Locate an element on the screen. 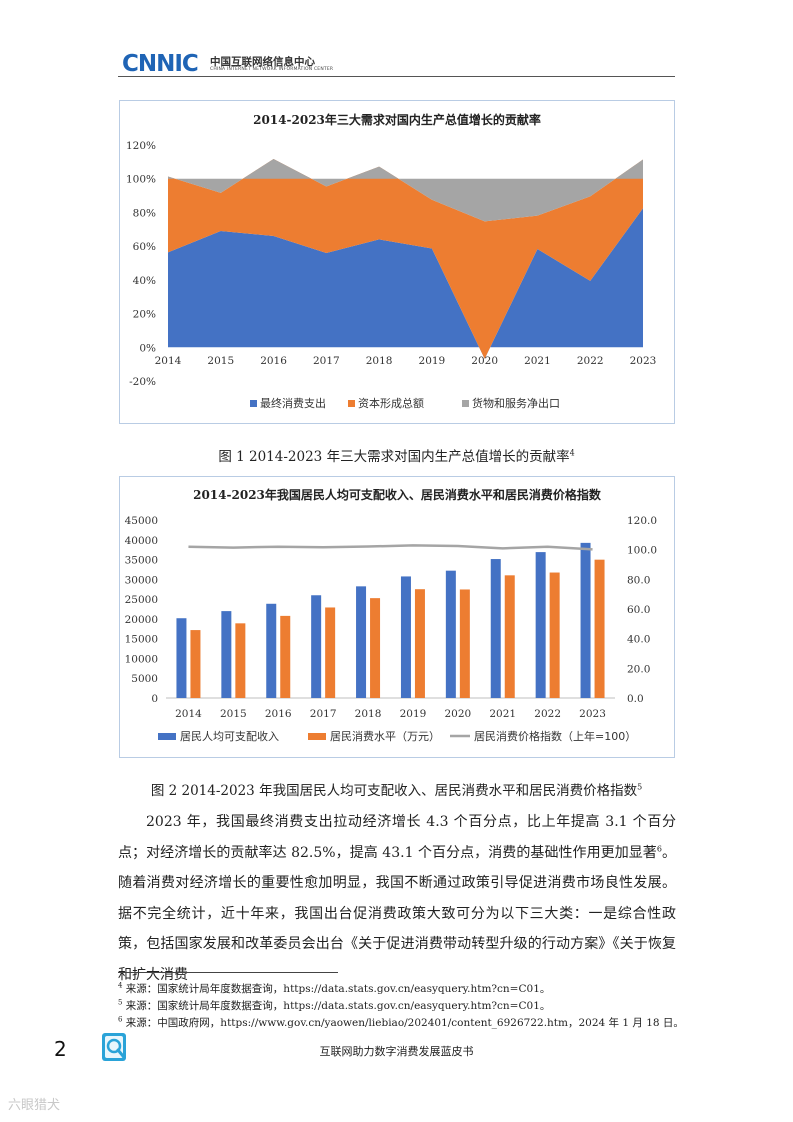 The height and width of the screenshot is (1122, 793). y-tick-label: 40% is located at coordinates (144, 281).